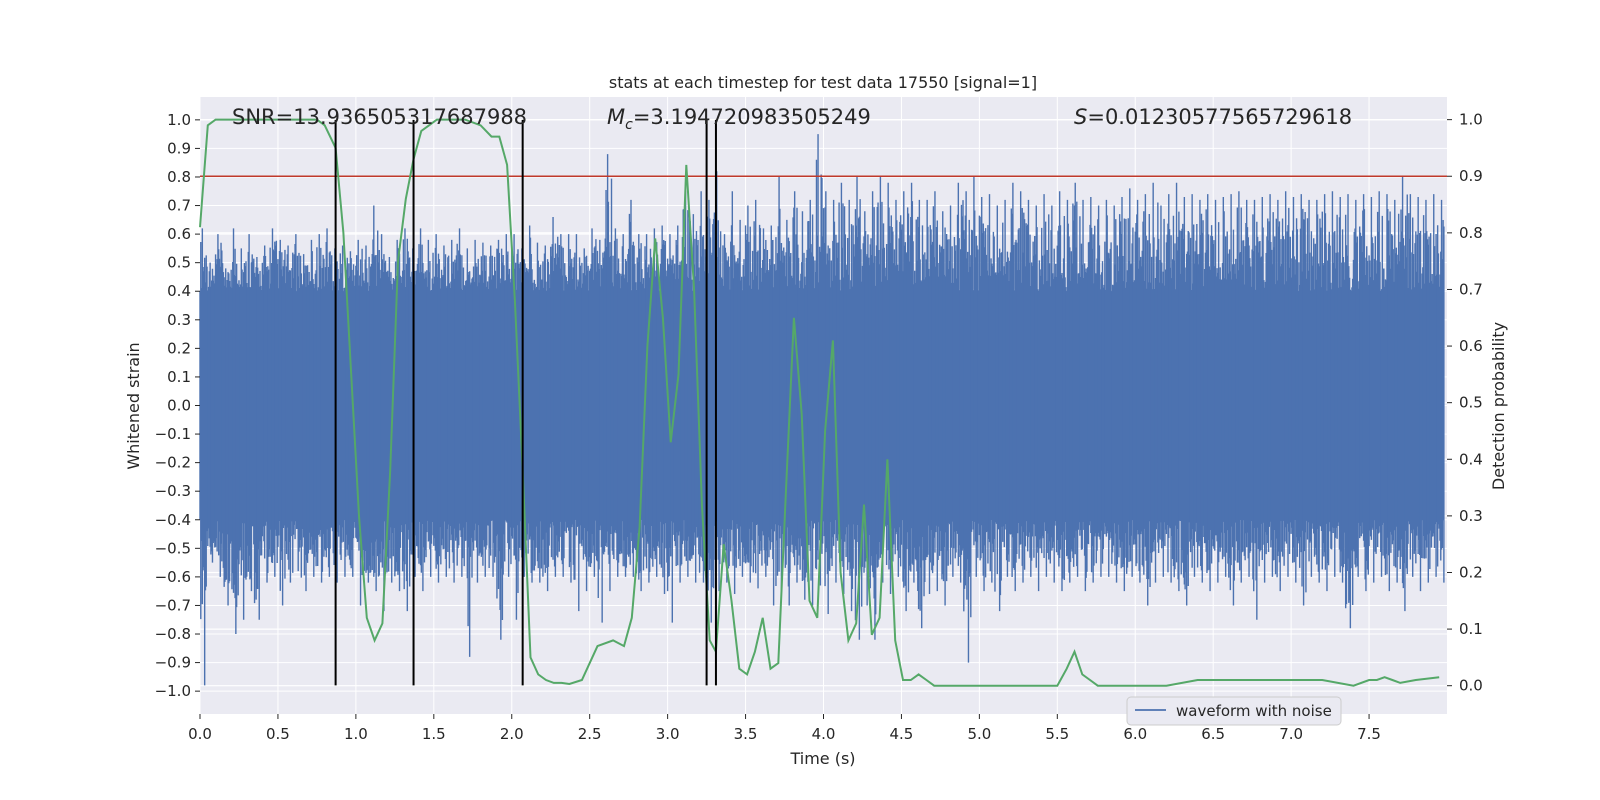  What do you see at coordinates (590, 734) in the screenshot?
I see `x-tick-label: 2.5` at bounding box center [590, 734].